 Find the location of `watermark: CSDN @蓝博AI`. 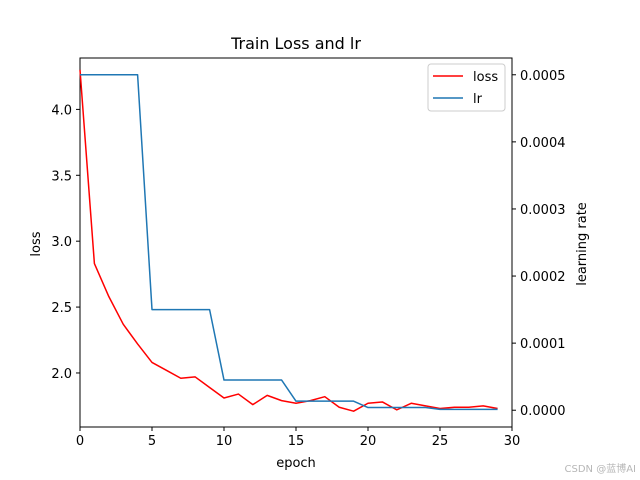

watermark: CSDN @蓝博AI is located at coordinates (600, 468).